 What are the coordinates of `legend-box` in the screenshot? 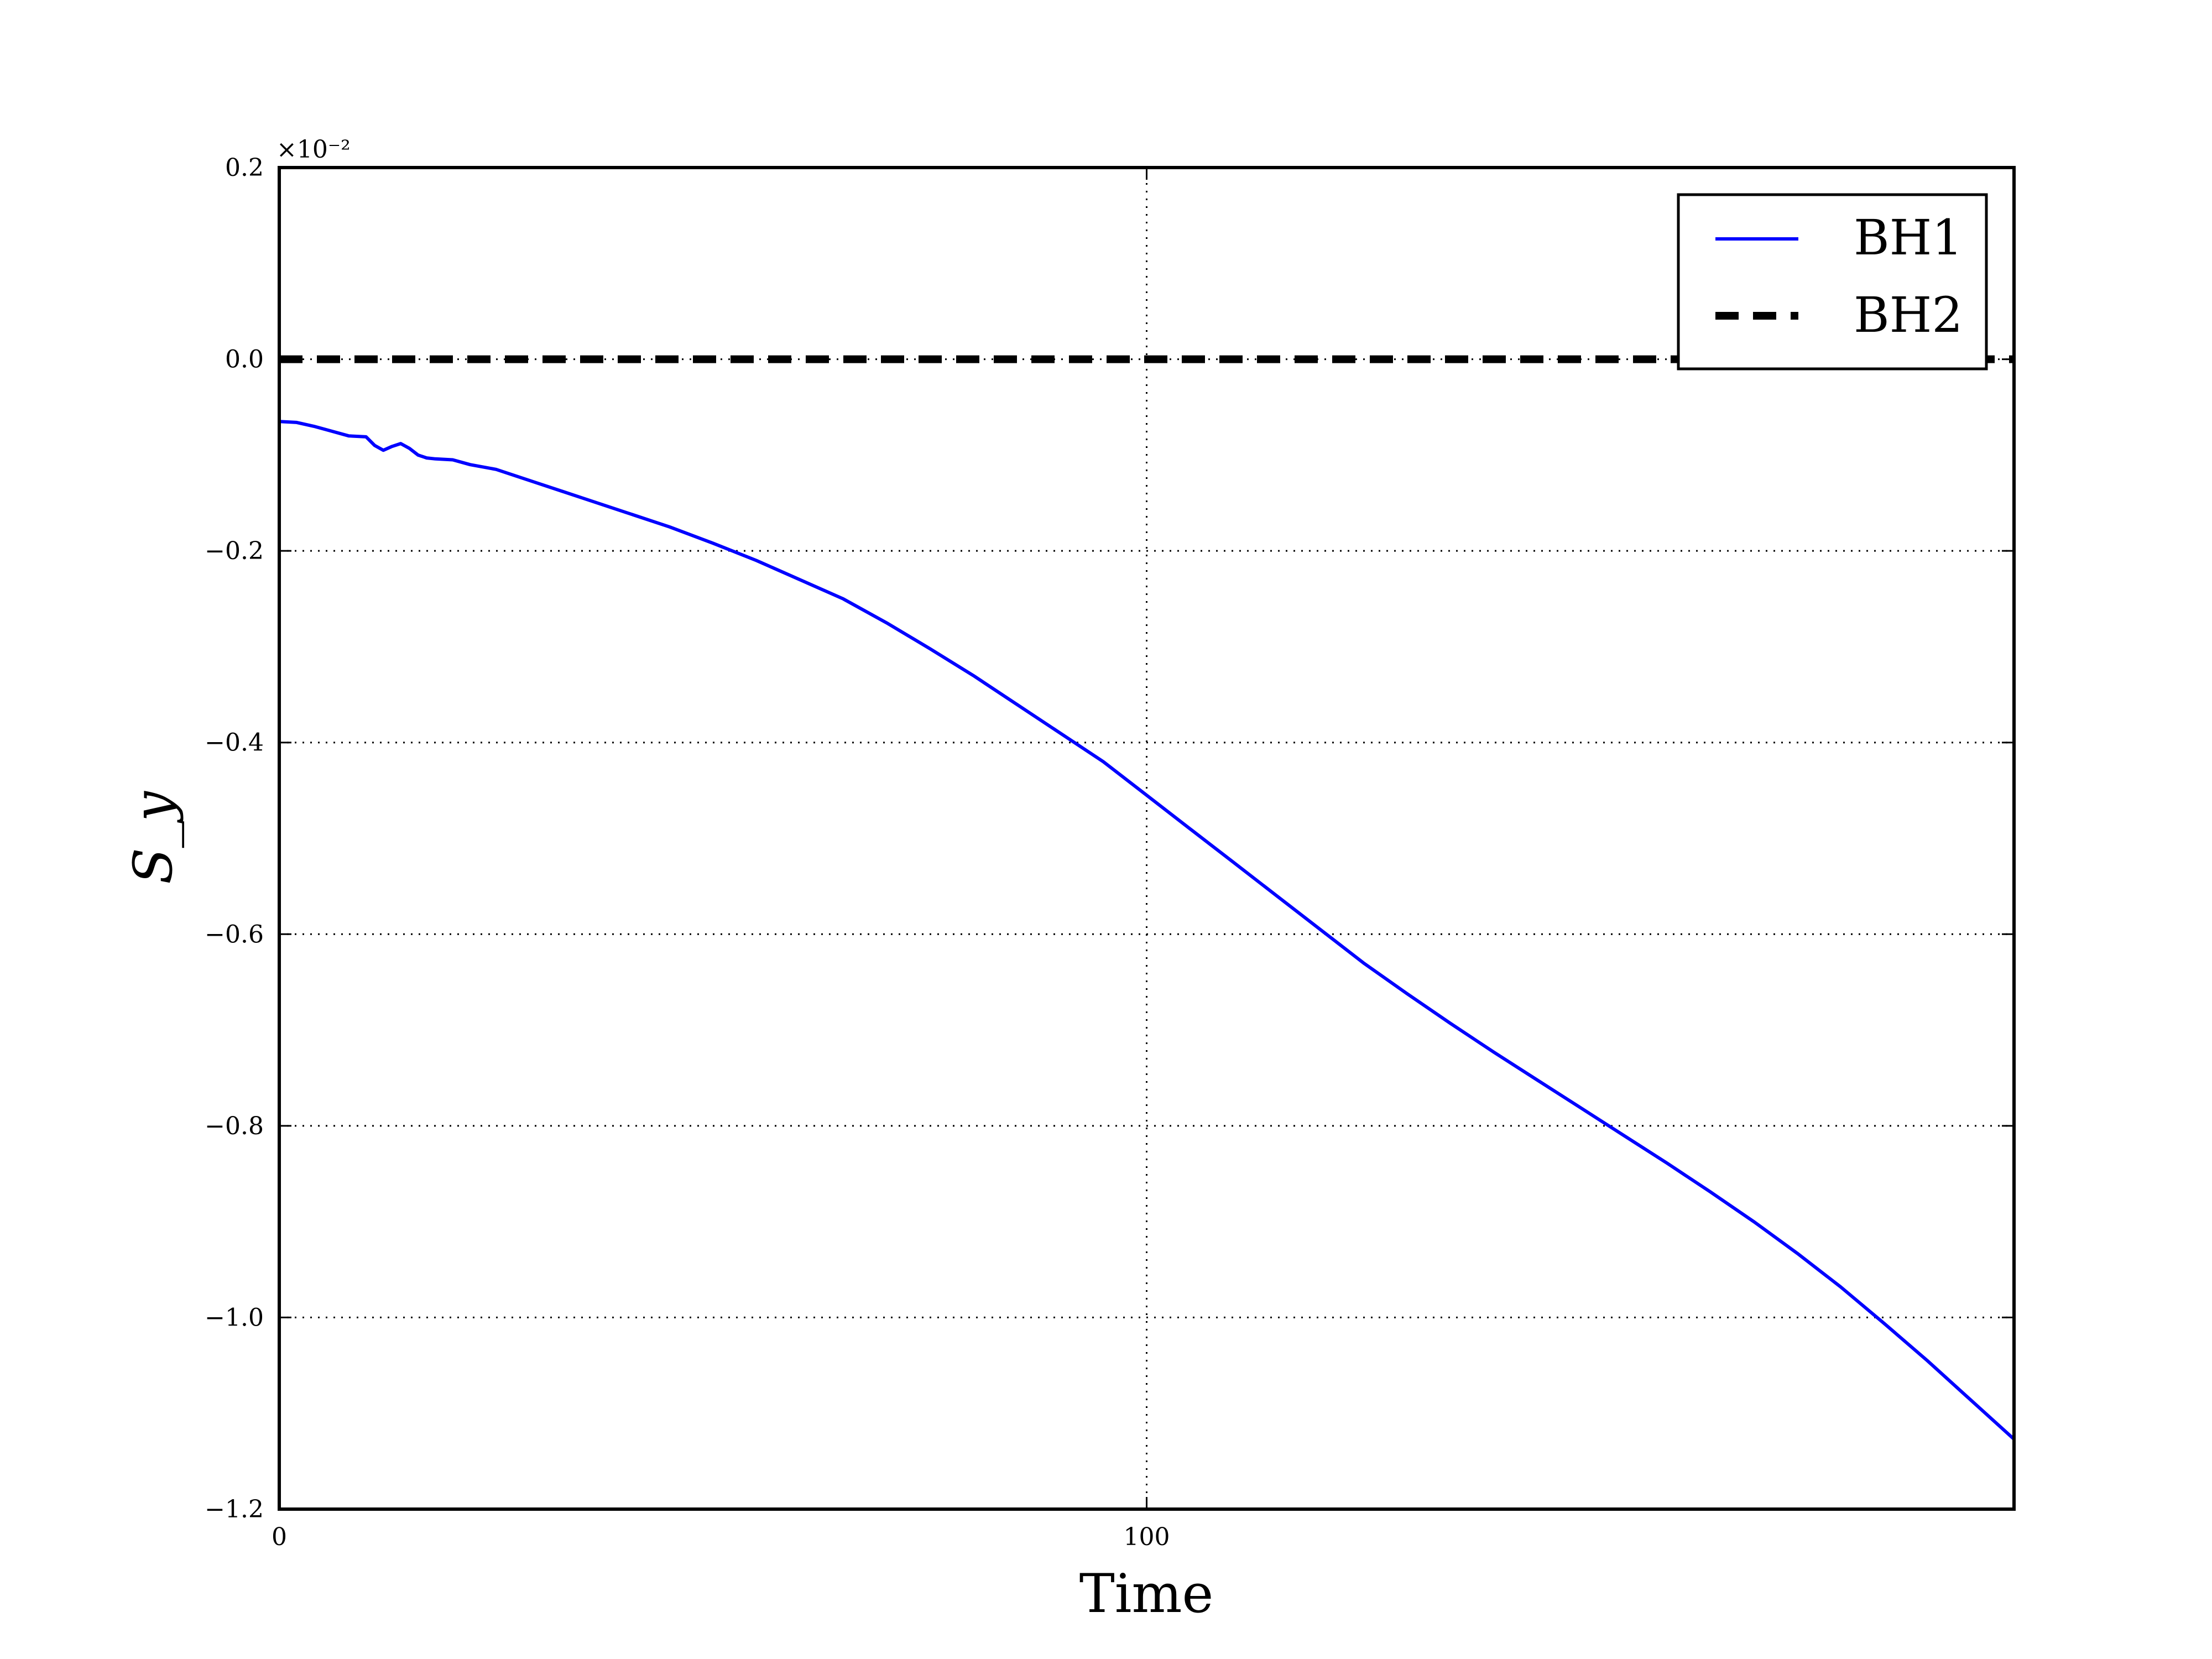 It's located at (1833, 282).